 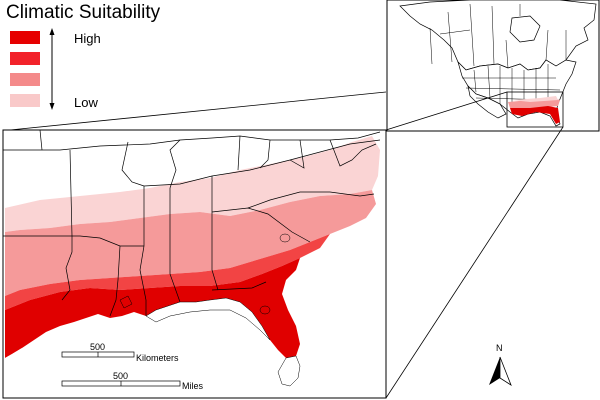 I want to click on scale-bar-miles-value: 500, so click(x=121, y=376).